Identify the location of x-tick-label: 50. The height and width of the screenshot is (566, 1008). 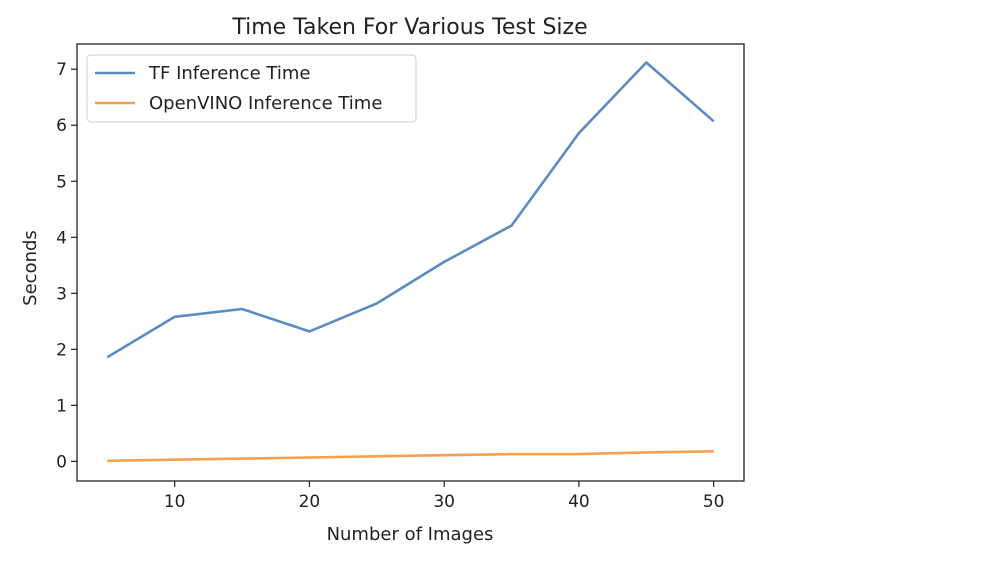
(714, 502).